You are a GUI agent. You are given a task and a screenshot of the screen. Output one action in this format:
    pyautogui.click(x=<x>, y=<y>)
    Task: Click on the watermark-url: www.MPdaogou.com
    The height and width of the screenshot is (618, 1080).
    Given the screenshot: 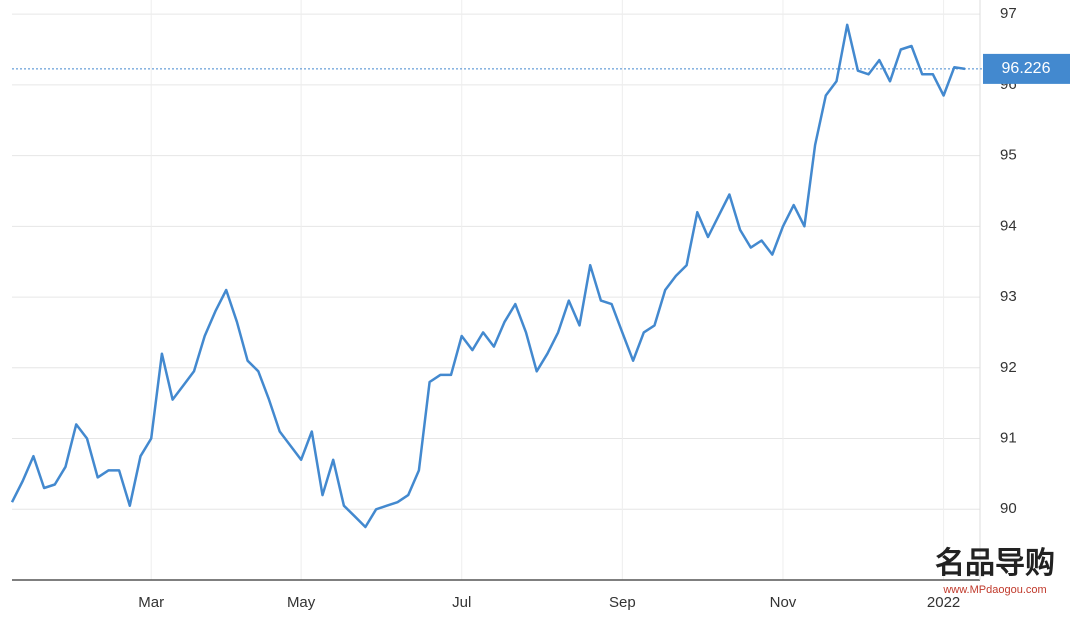 What is the action you would take?
    pyautogui.click(x=994, y=590)
    